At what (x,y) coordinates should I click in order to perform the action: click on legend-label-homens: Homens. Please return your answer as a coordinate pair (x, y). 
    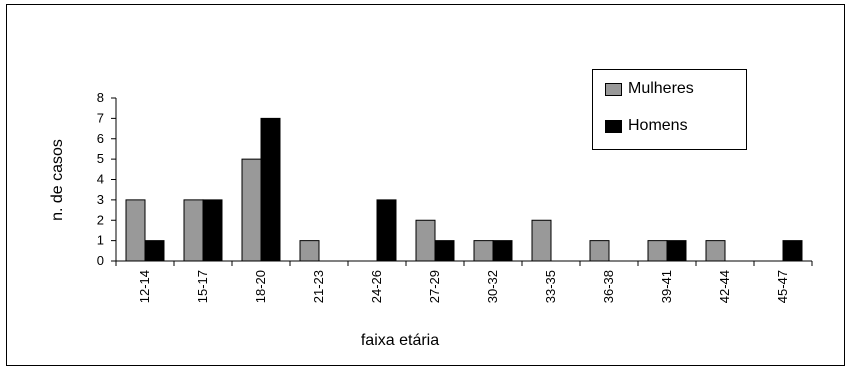
    Looking at the image, I should click on (658, 125).